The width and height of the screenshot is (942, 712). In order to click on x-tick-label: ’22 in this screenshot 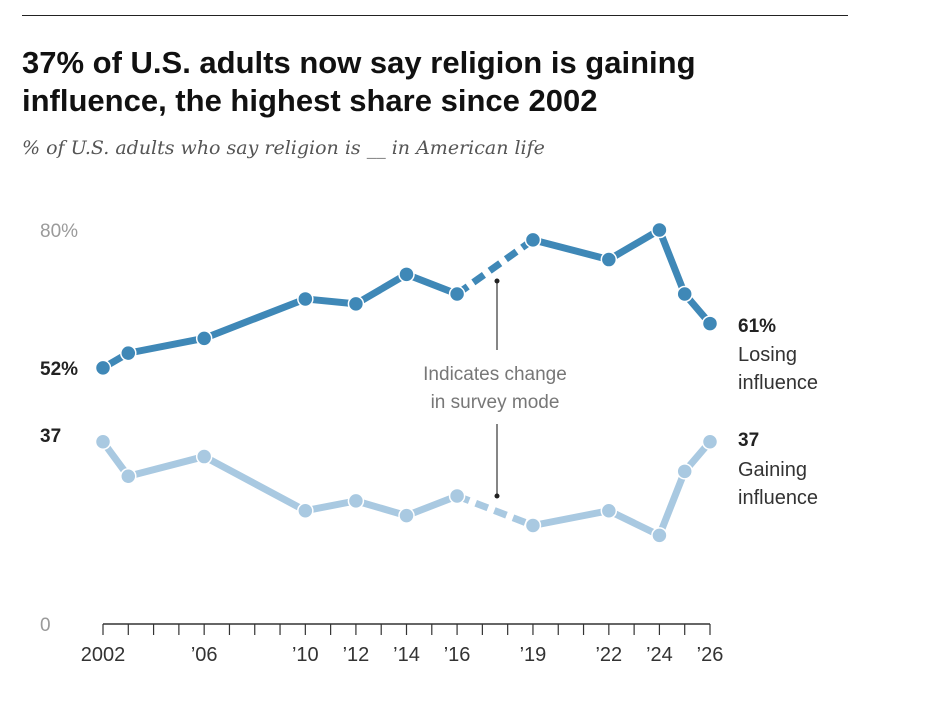, I will do `click(608, 655)`.